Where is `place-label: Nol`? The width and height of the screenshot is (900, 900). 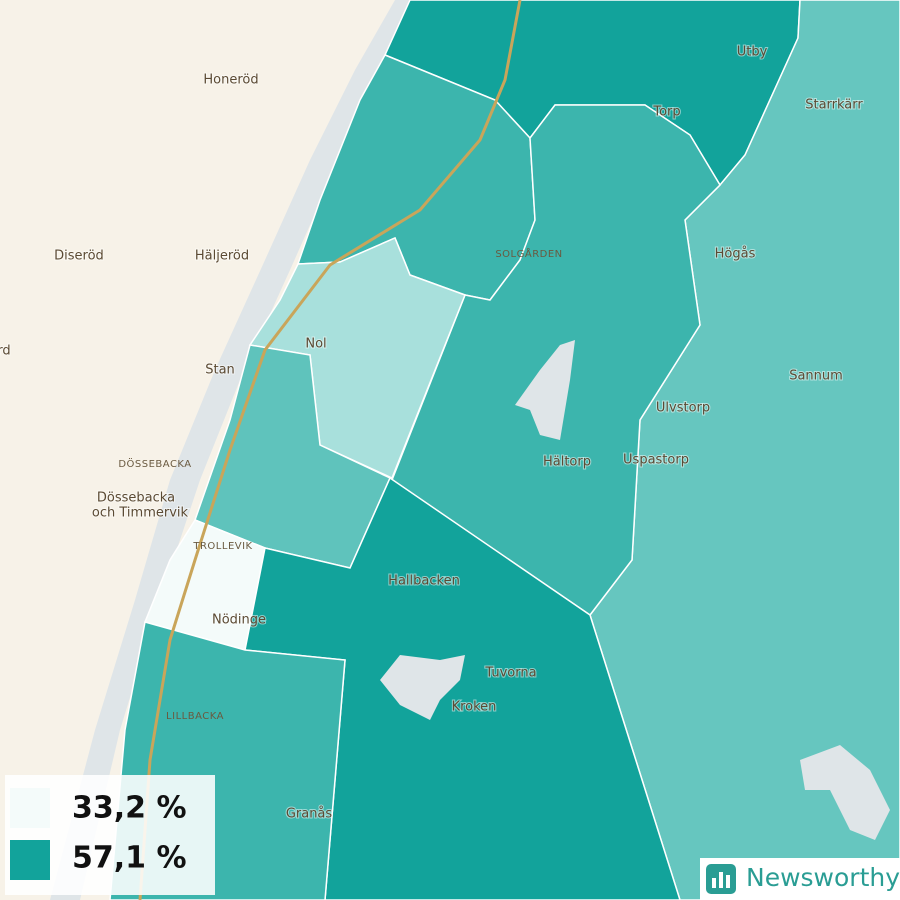
place-label: Nol is located at coordinates (315, 344).